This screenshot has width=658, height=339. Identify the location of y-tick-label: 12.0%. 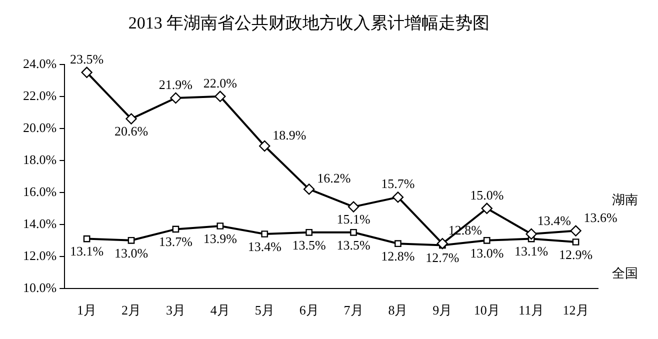
(39, 255).